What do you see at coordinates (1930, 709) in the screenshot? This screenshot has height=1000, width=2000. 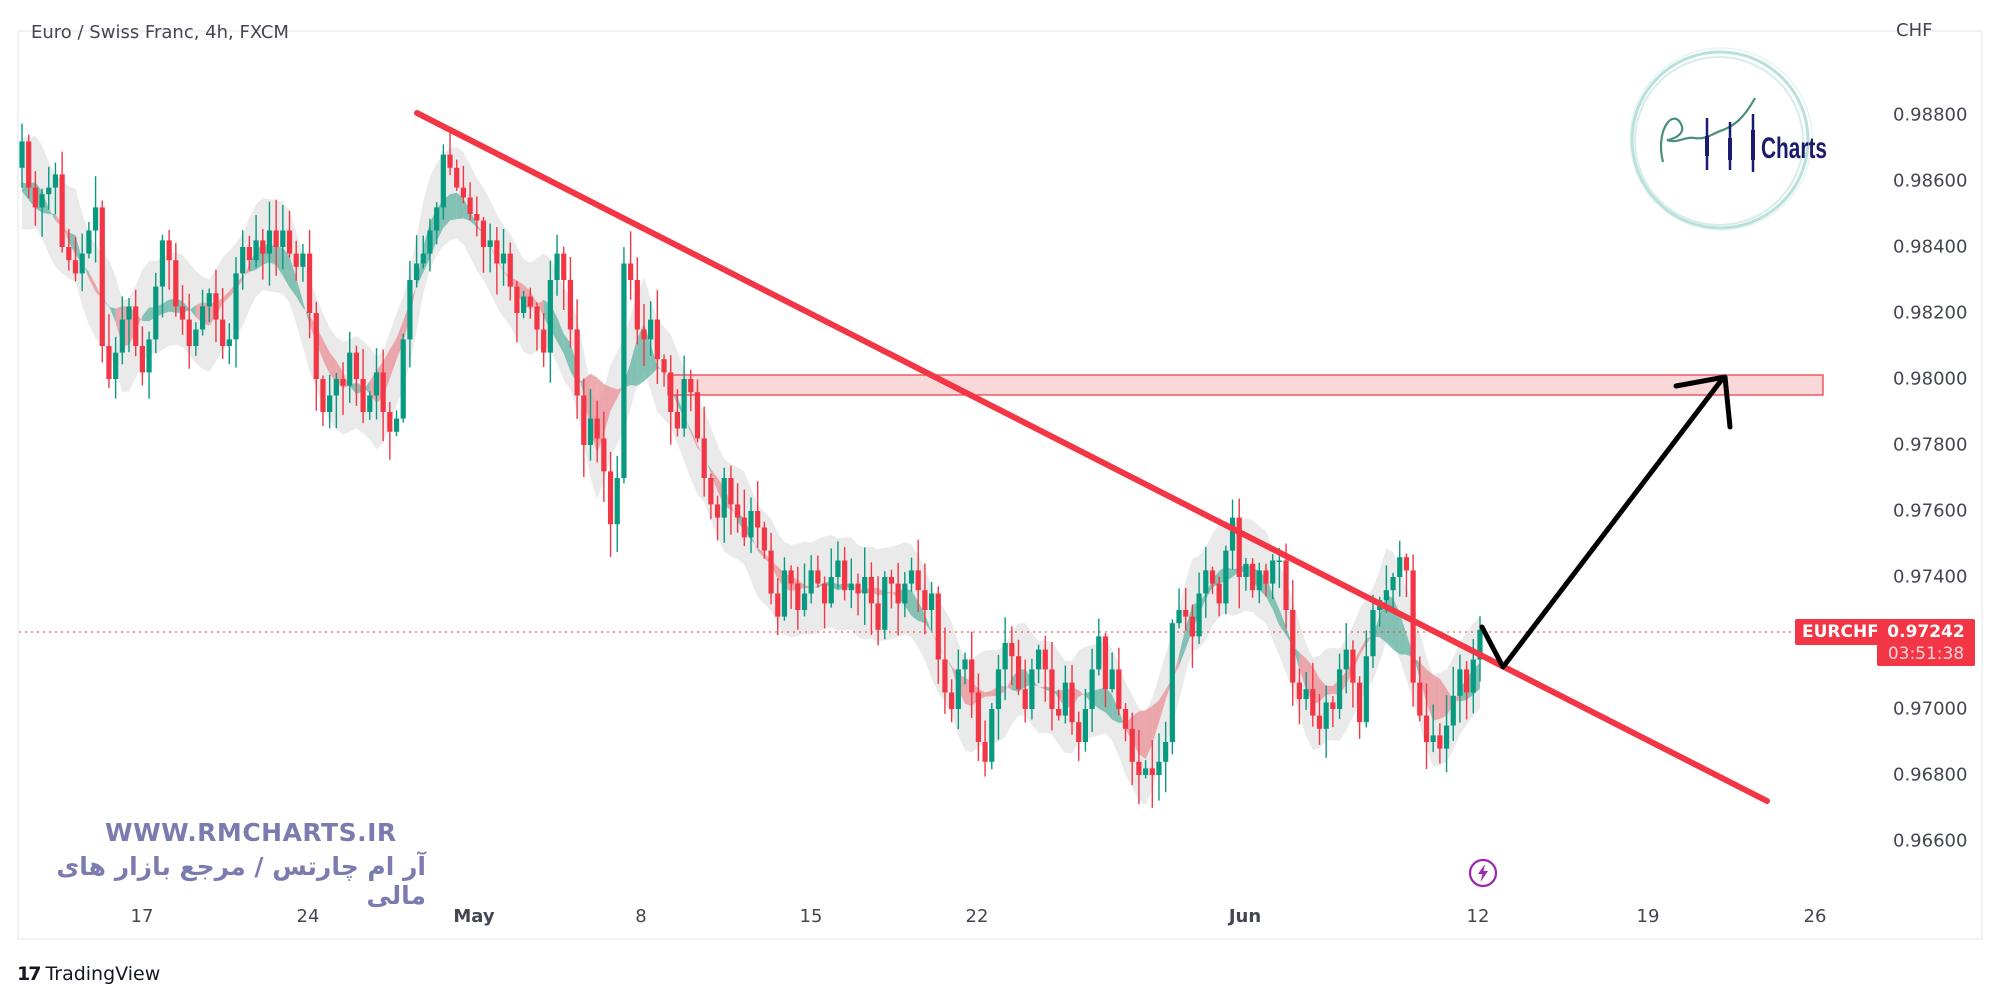 I see `price-tick: 0.97000` at bounding box center [1930, 709].